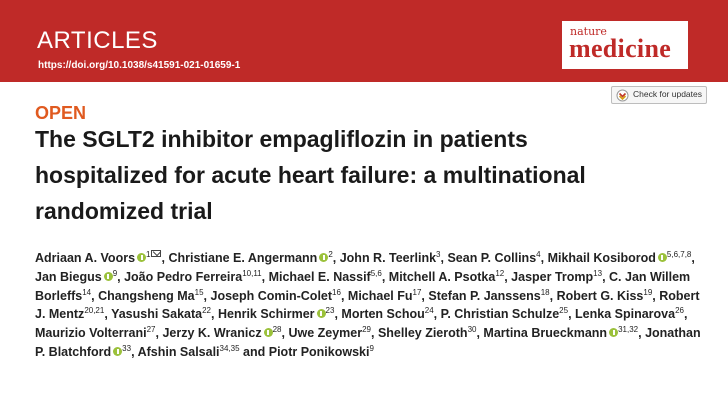  What do you see at coordinates (620, 257) in the screenshot?
I see `author-name: Mikhail Kosiborod 5,6,7,8` at bounding box center [620, 257].